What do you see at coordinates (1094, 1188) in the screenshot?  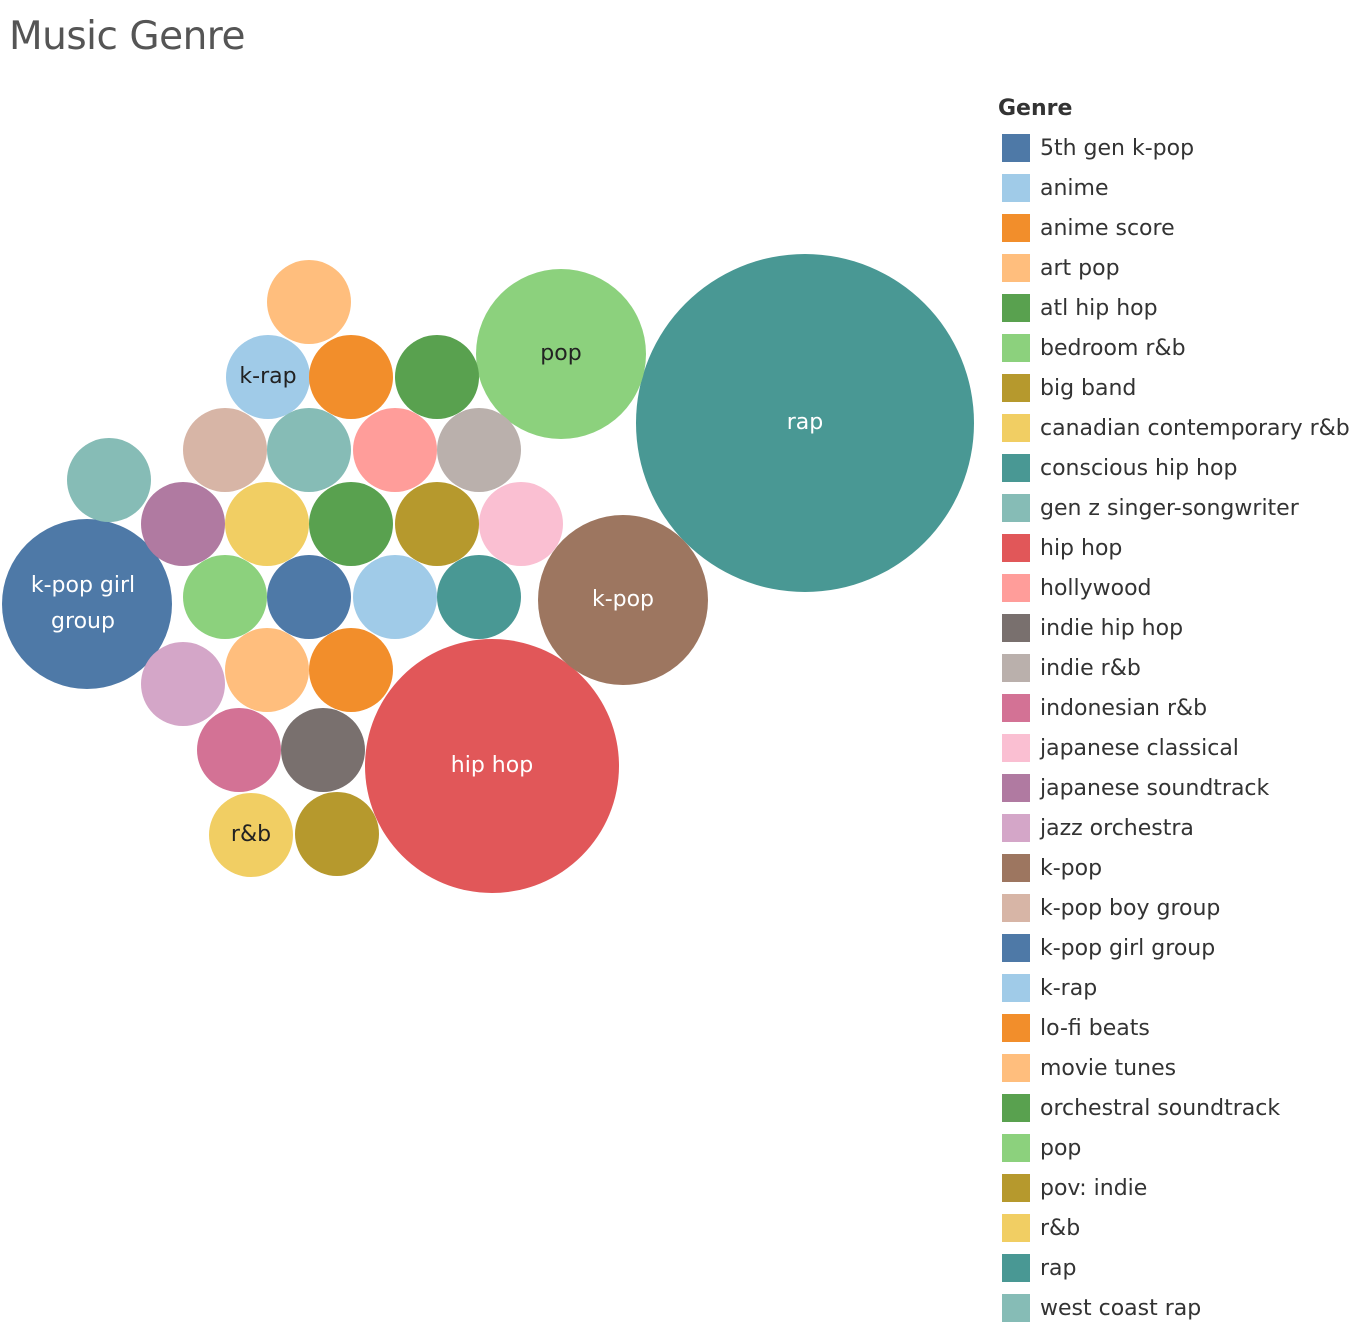 I see `legend-label: pov: indie` at bounding box center [1094, 1188].